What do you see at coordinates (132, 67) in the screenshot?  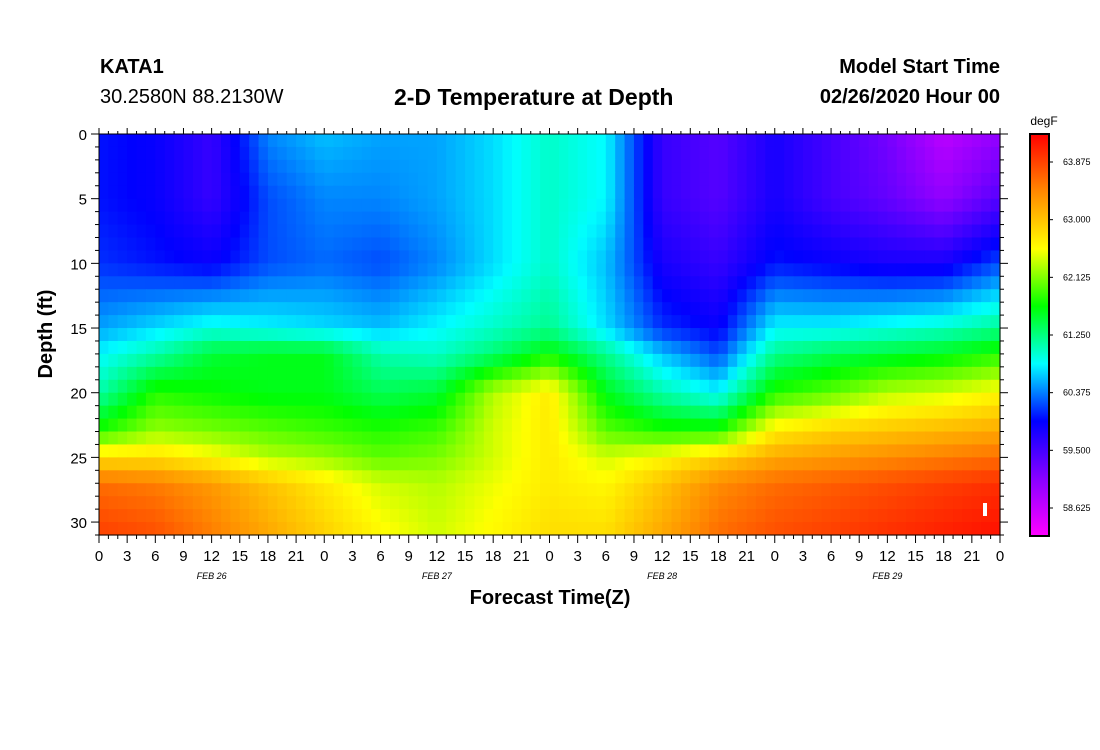 I see `station-id: KATA1` at bounding box center [132, 67].